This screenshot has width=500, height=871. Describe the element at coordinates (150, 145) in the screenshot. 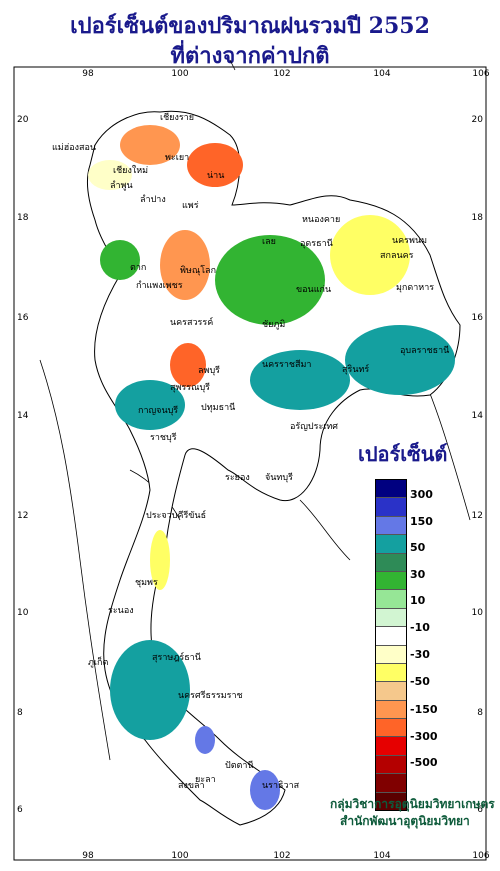

I see `patch-north-orange` at that location.